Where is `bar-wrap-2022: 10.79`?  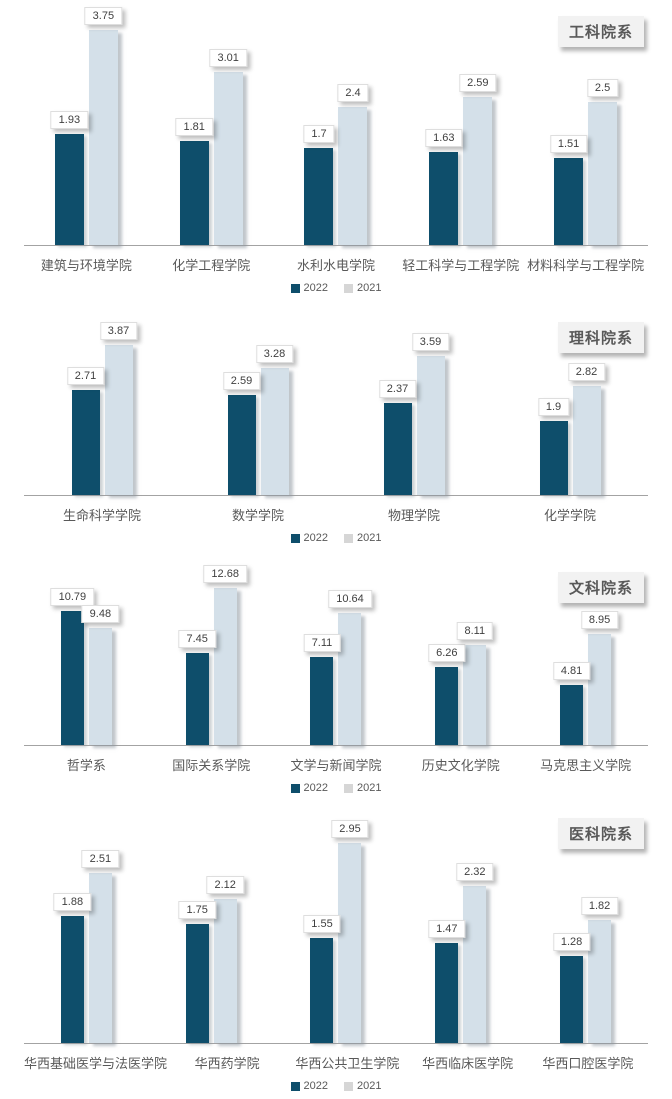
bar-wrap-2022: 10.79 is located at coordinates (72, 666).